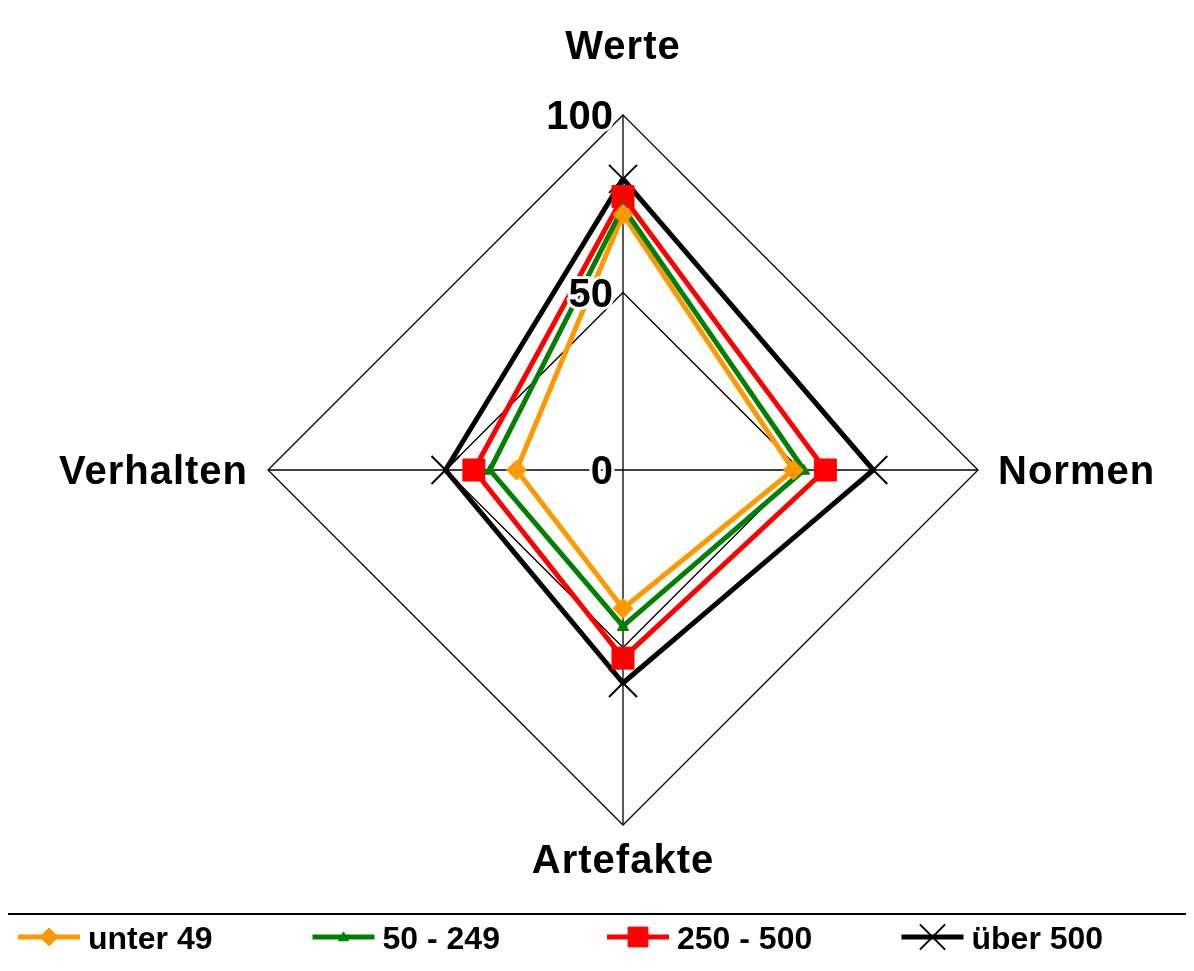 This screenshot has height=971, width=1194. I want to click on y-tick-label: 100, so click(579, 115).